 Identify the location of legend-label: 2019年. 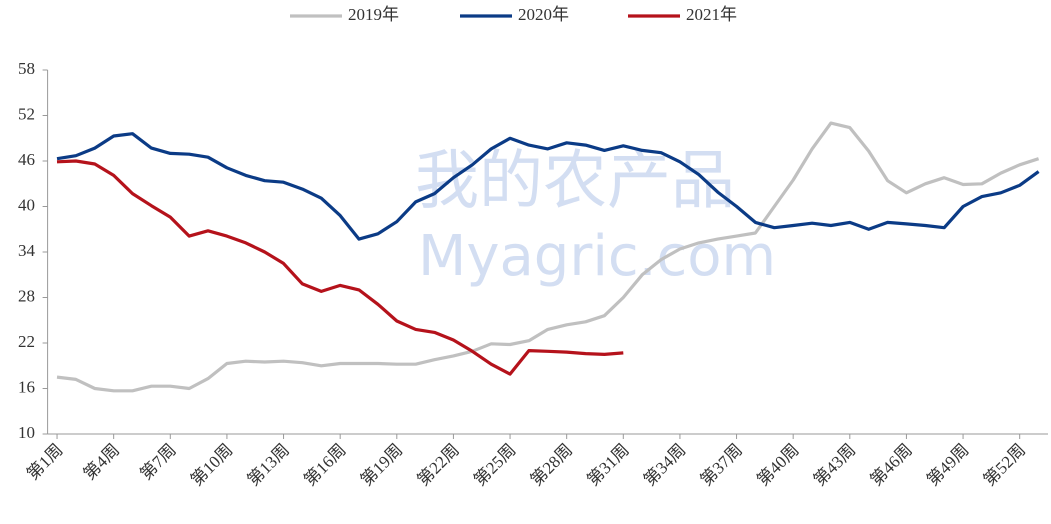
(373, 14).